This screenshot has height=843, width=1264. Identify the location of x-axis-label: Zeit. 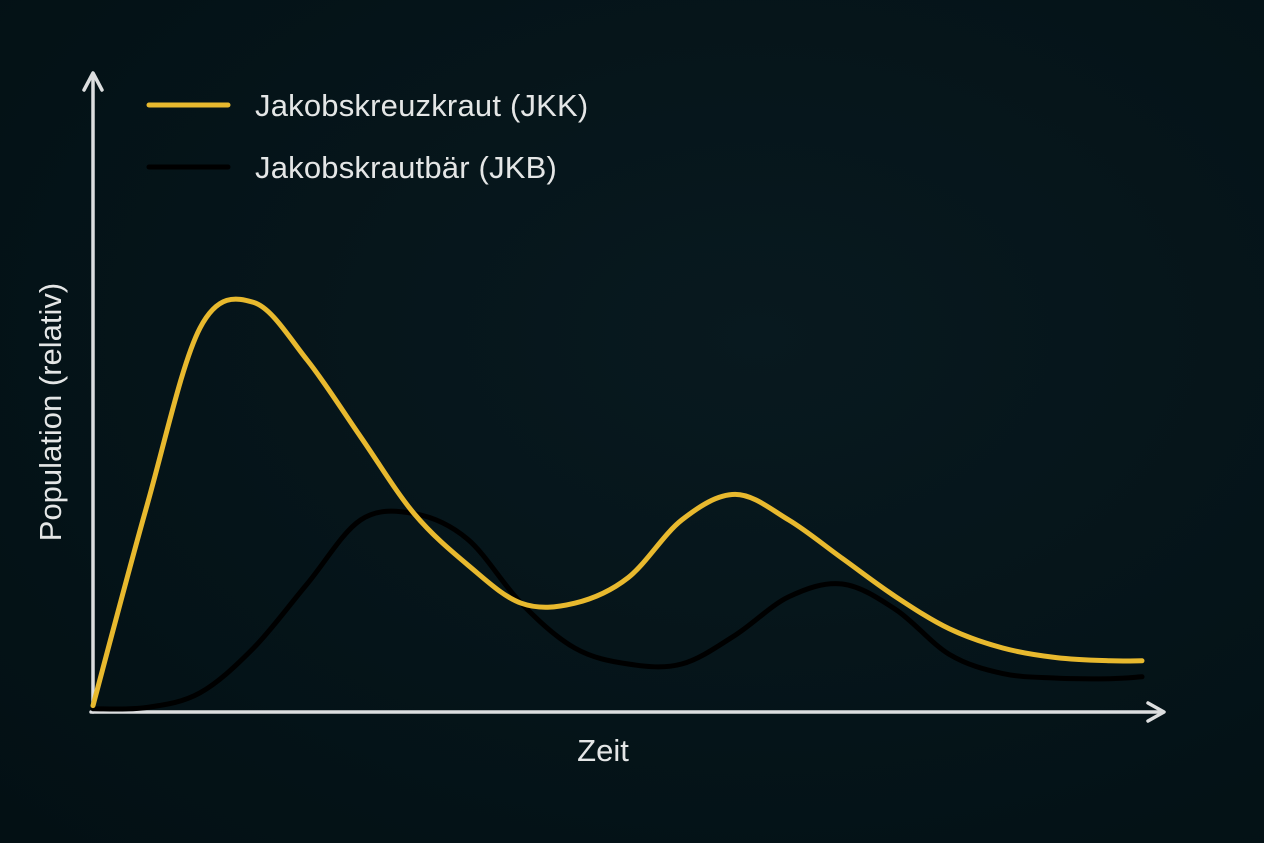
(603, 750).